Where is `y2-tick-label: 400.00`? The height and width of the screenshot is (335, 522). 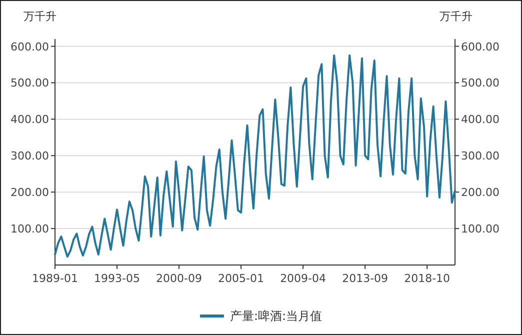
y2-tick-label: 400.00 is located at coordinates (480, 119).